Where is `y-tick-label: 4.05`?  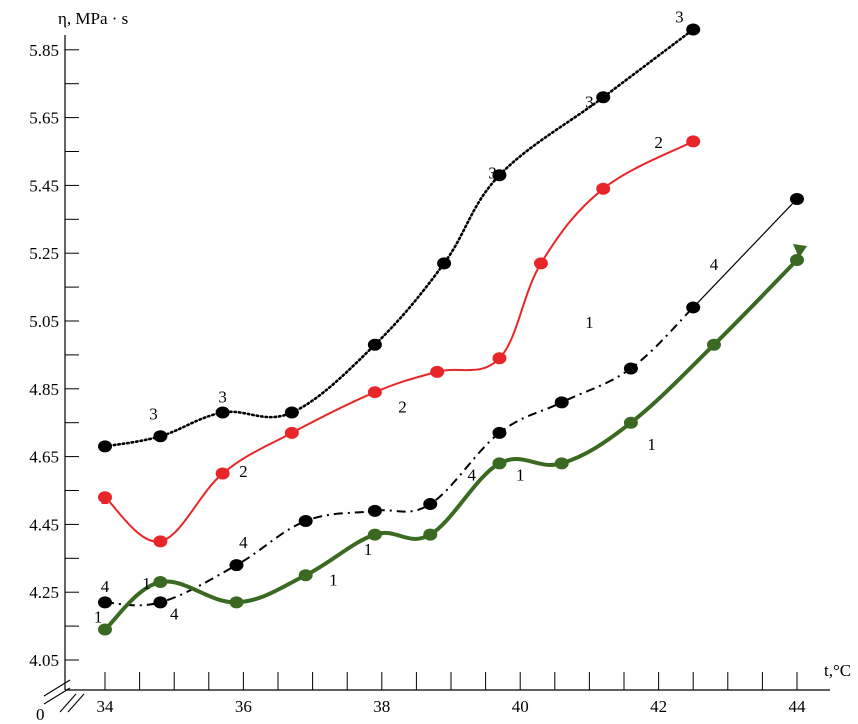 y-tick-label: 4.05 is located at coordinates (44, 660).